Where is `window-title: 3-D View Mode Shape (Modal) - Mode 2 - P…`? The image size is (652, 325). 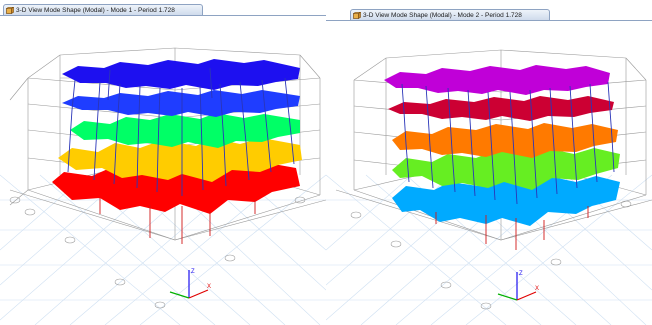 window-title: 3-D View Mode Shape (Modal) - Mode 2 - P… is located at coordinates (442, 15).